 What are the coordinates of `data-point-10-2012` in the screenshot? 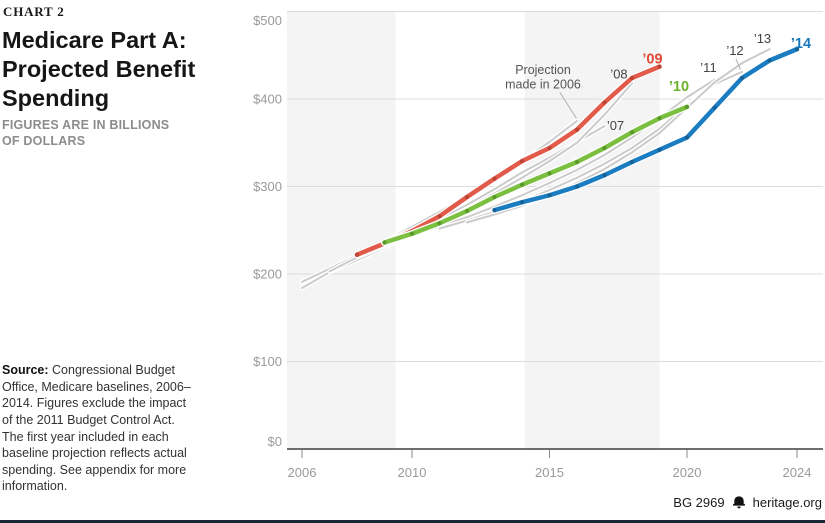 It's located at (467, 211).